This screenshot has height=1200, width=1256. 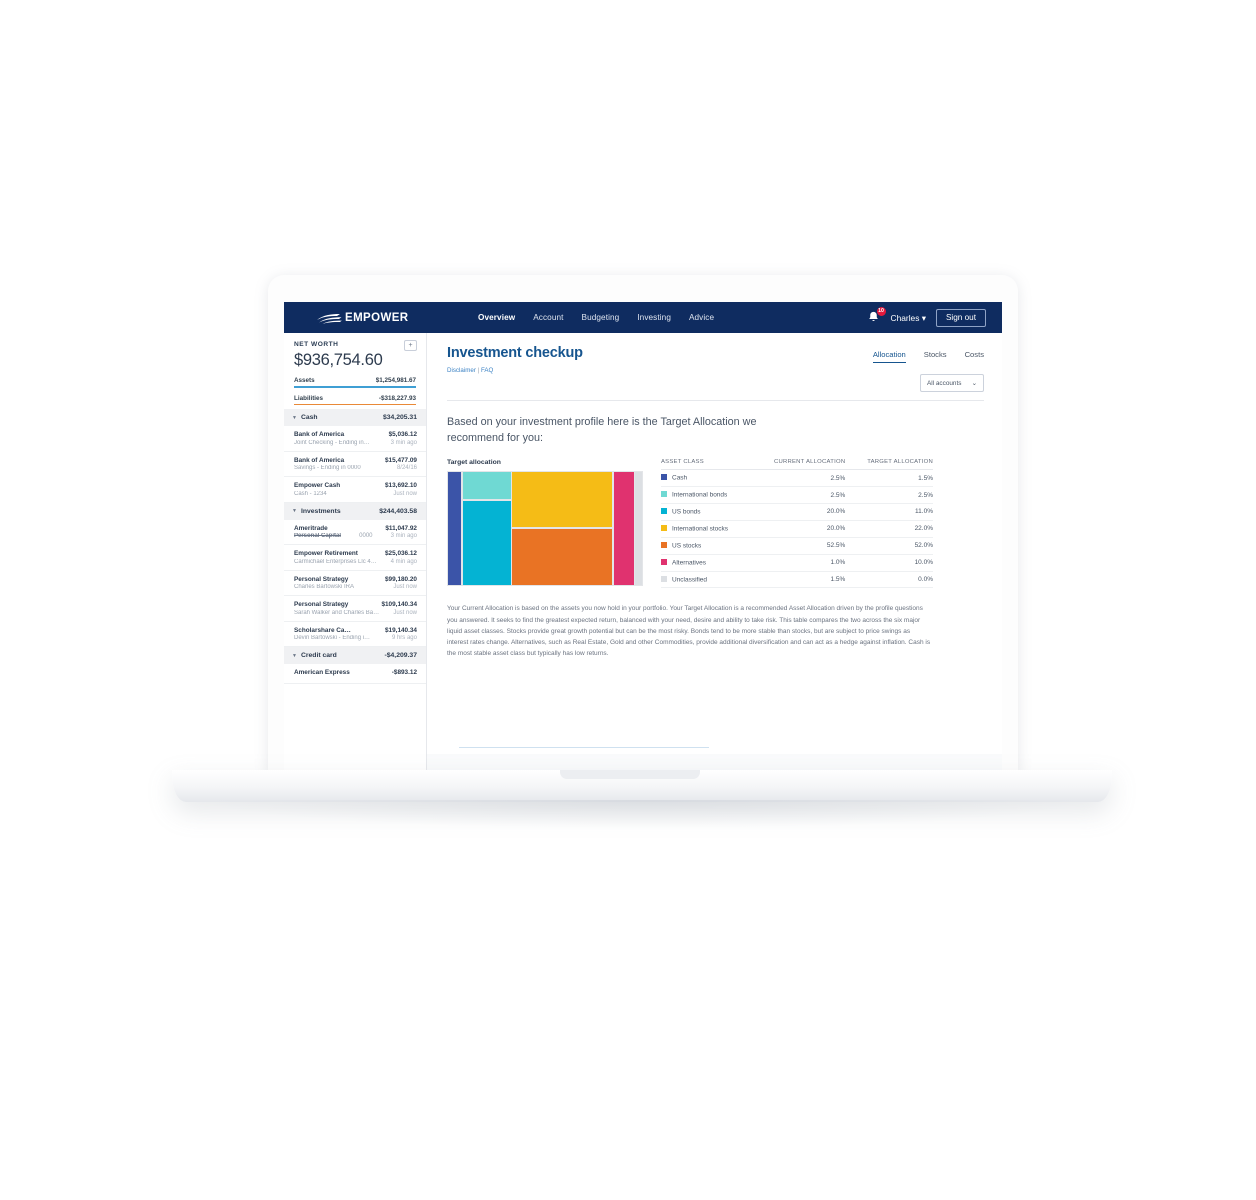 I want to click on sign-out-button: Sign out, so click(x=960, y=317).